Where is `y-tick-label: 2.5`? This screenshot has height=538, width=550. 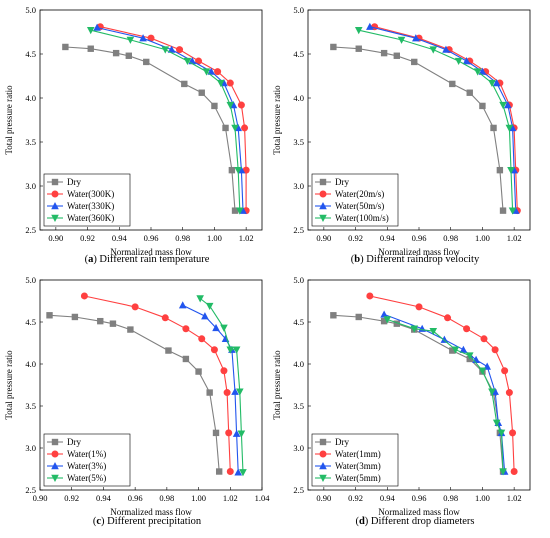 y-tick-label: 2.5 is located at coordinates (298, 490).